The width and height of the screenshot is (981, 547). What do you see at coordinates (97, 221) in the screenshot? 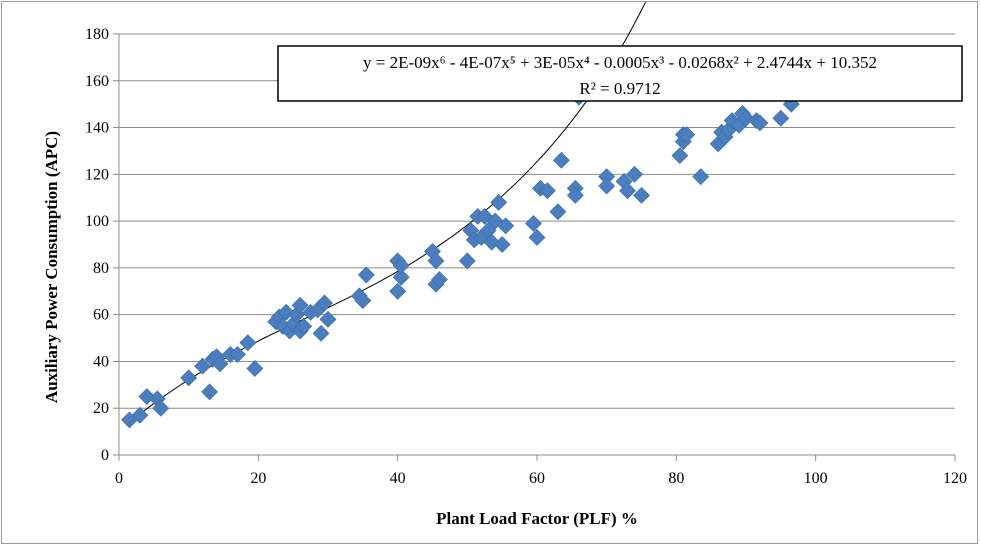
I see `y-tick-label: 100` at bounding box center [97, 221].